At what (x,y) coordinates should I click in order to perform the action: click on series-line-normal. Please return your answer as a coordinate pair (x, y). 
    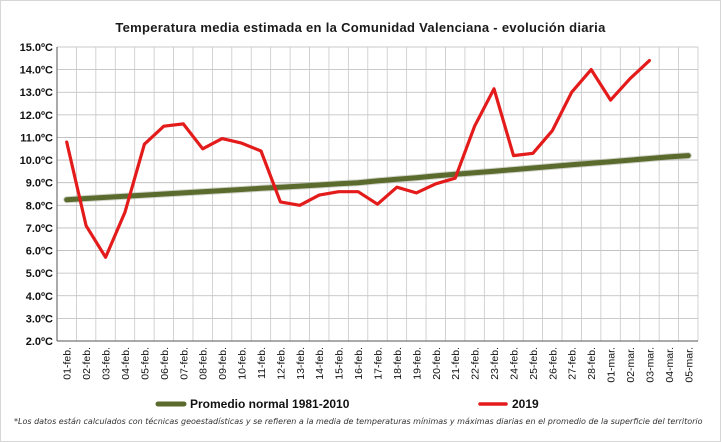
    Looking at the image, I should click on (377, 178).